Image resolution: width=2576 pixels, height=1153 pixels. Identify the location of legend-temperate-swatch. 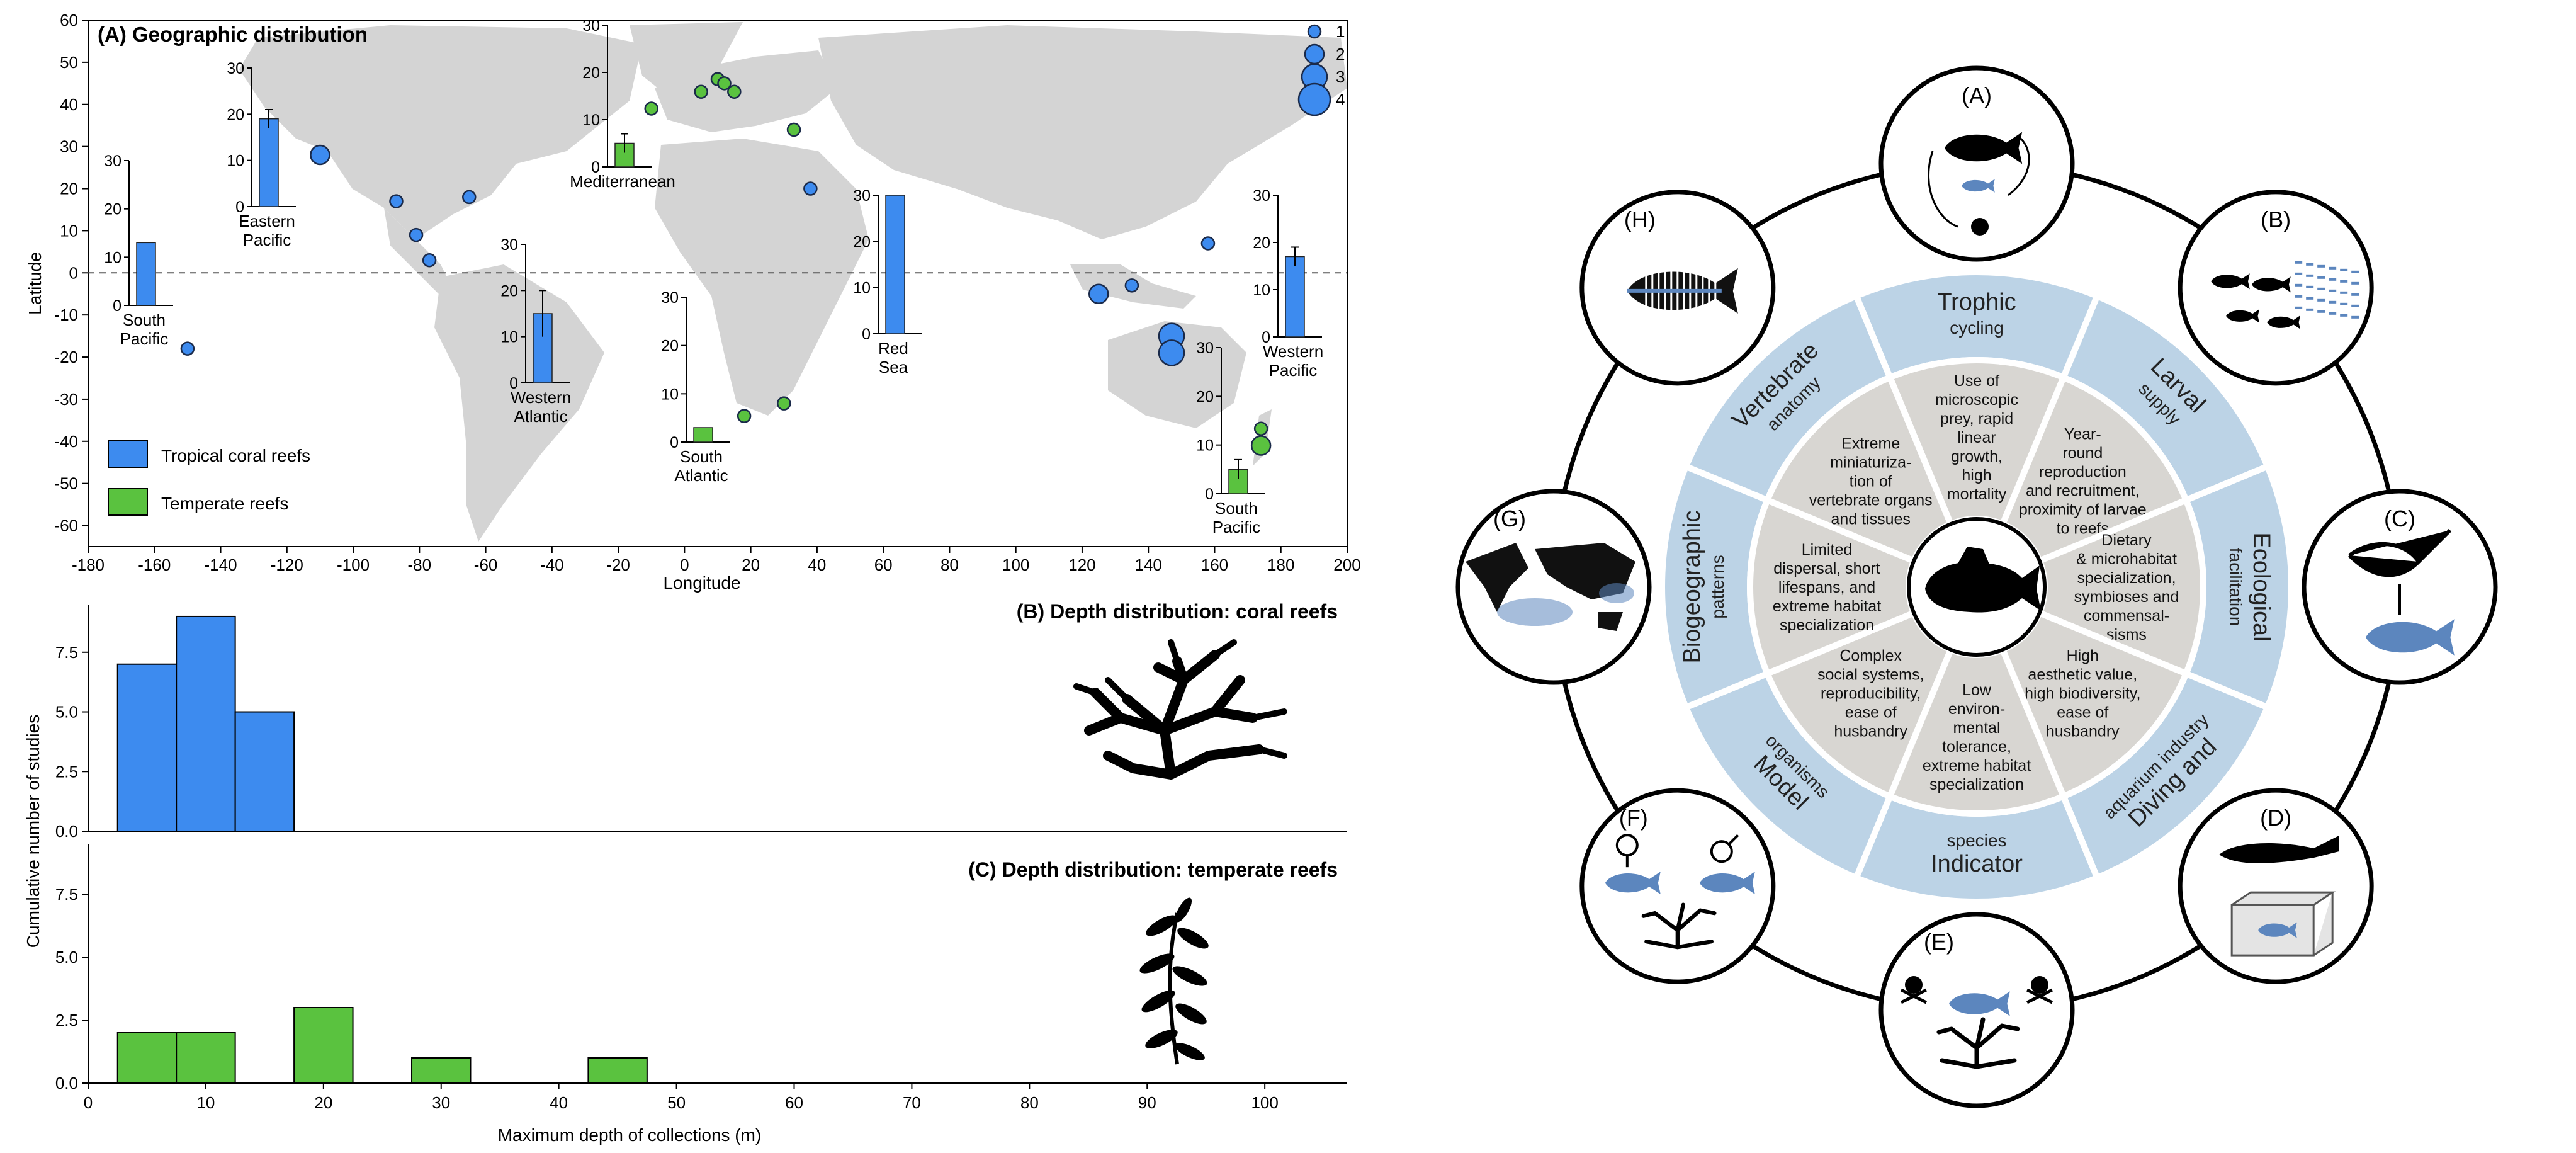
(128, 502).